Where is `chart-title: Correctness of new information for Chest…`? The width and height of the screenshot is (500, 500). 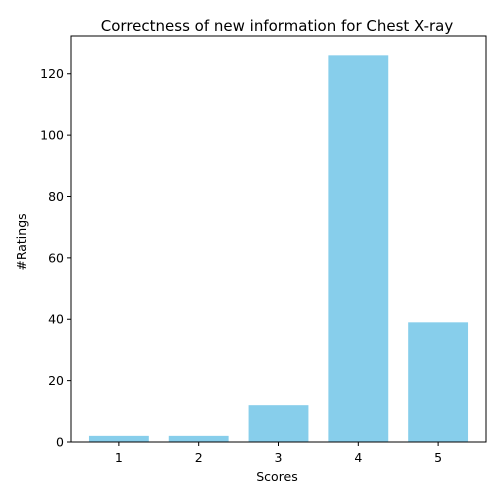 chart-title: Correctness of new information for Chest… is located at coordinates (277, 26).